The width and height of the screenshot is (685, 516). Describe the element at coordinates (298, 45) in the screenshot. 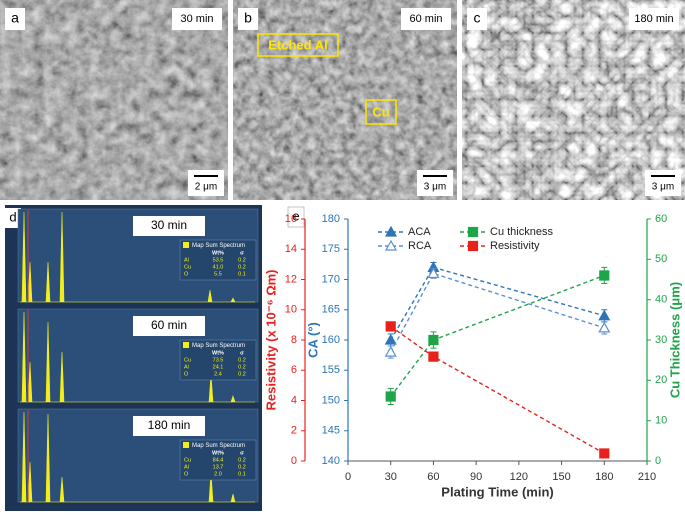

I see `annotation-box` at that location.